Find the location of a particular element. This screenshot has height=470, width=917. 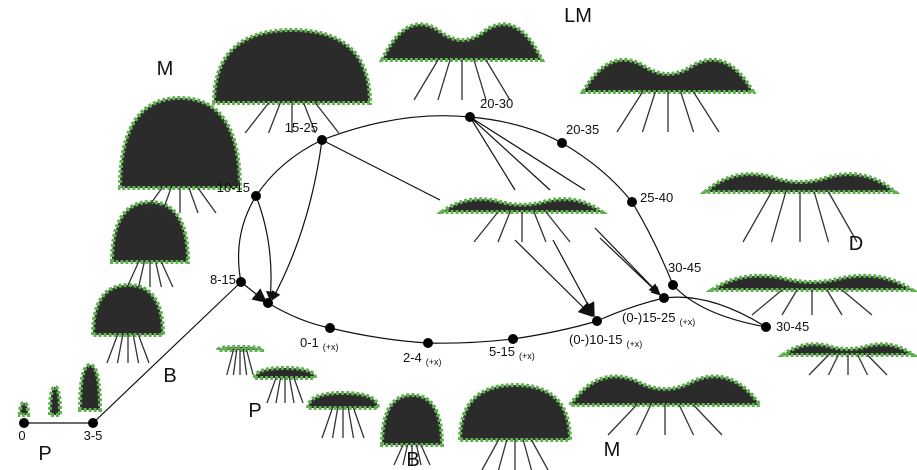

node-label-text: 3-5 is located at coordinates (93, 435).